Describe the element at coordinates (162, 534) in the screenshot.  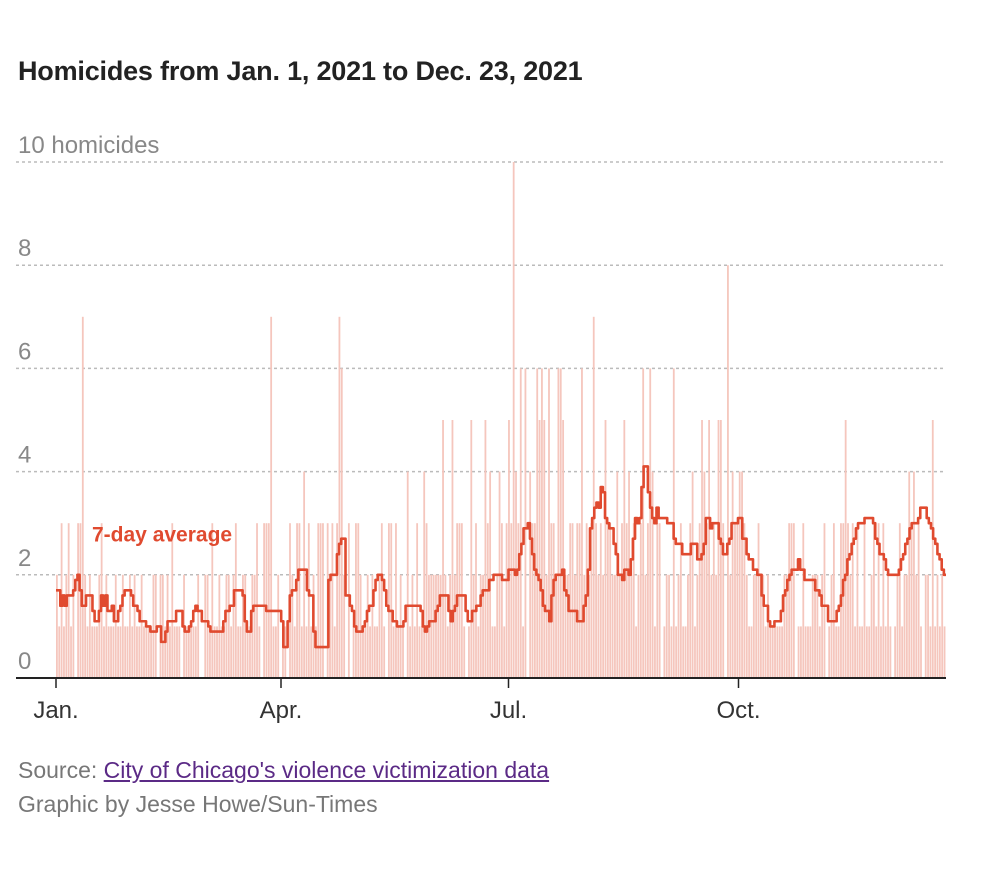
I see `seven-day-average-label: 7-day average` at that location.